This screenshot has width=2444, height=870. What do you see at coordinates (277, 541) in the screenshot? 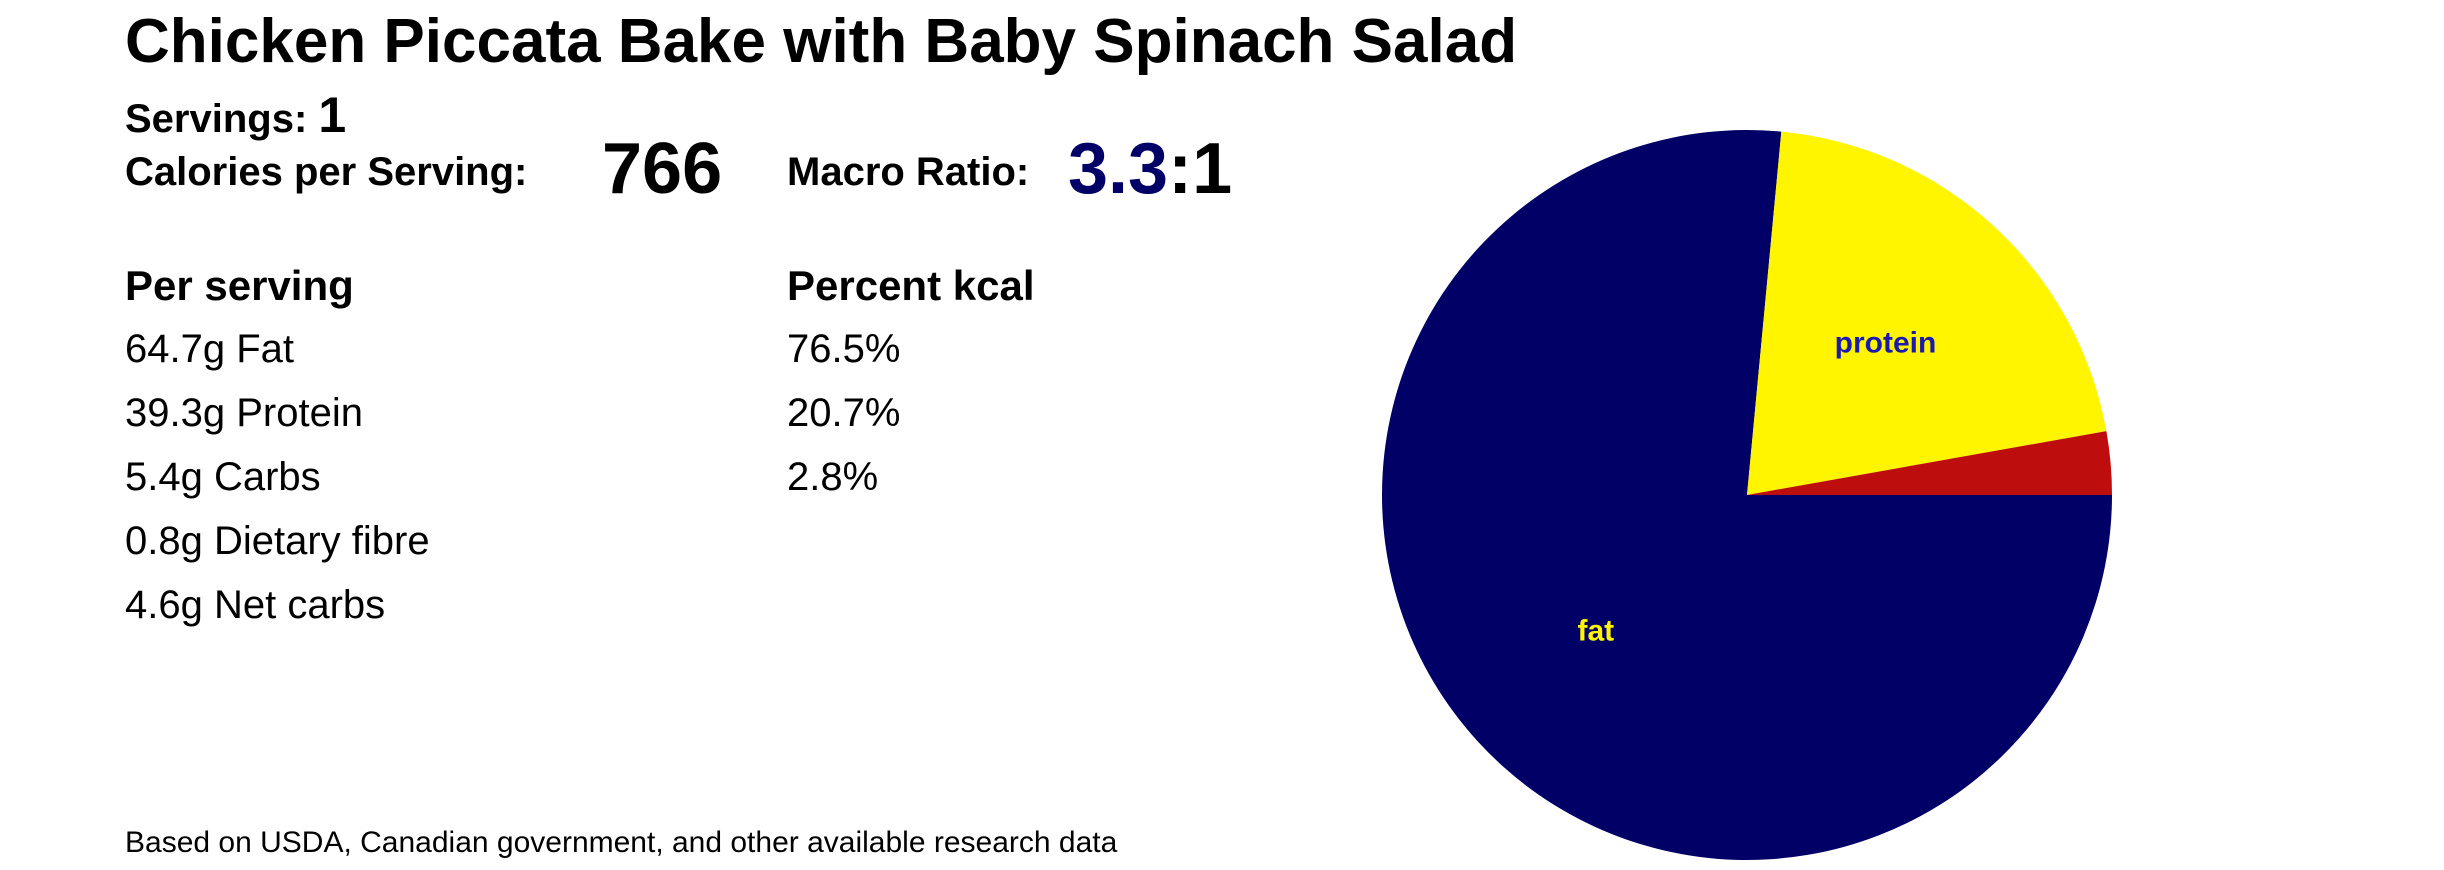
I see `per-serving-row: 0.8g Dietary fibre` at bounding box center [277, 541].